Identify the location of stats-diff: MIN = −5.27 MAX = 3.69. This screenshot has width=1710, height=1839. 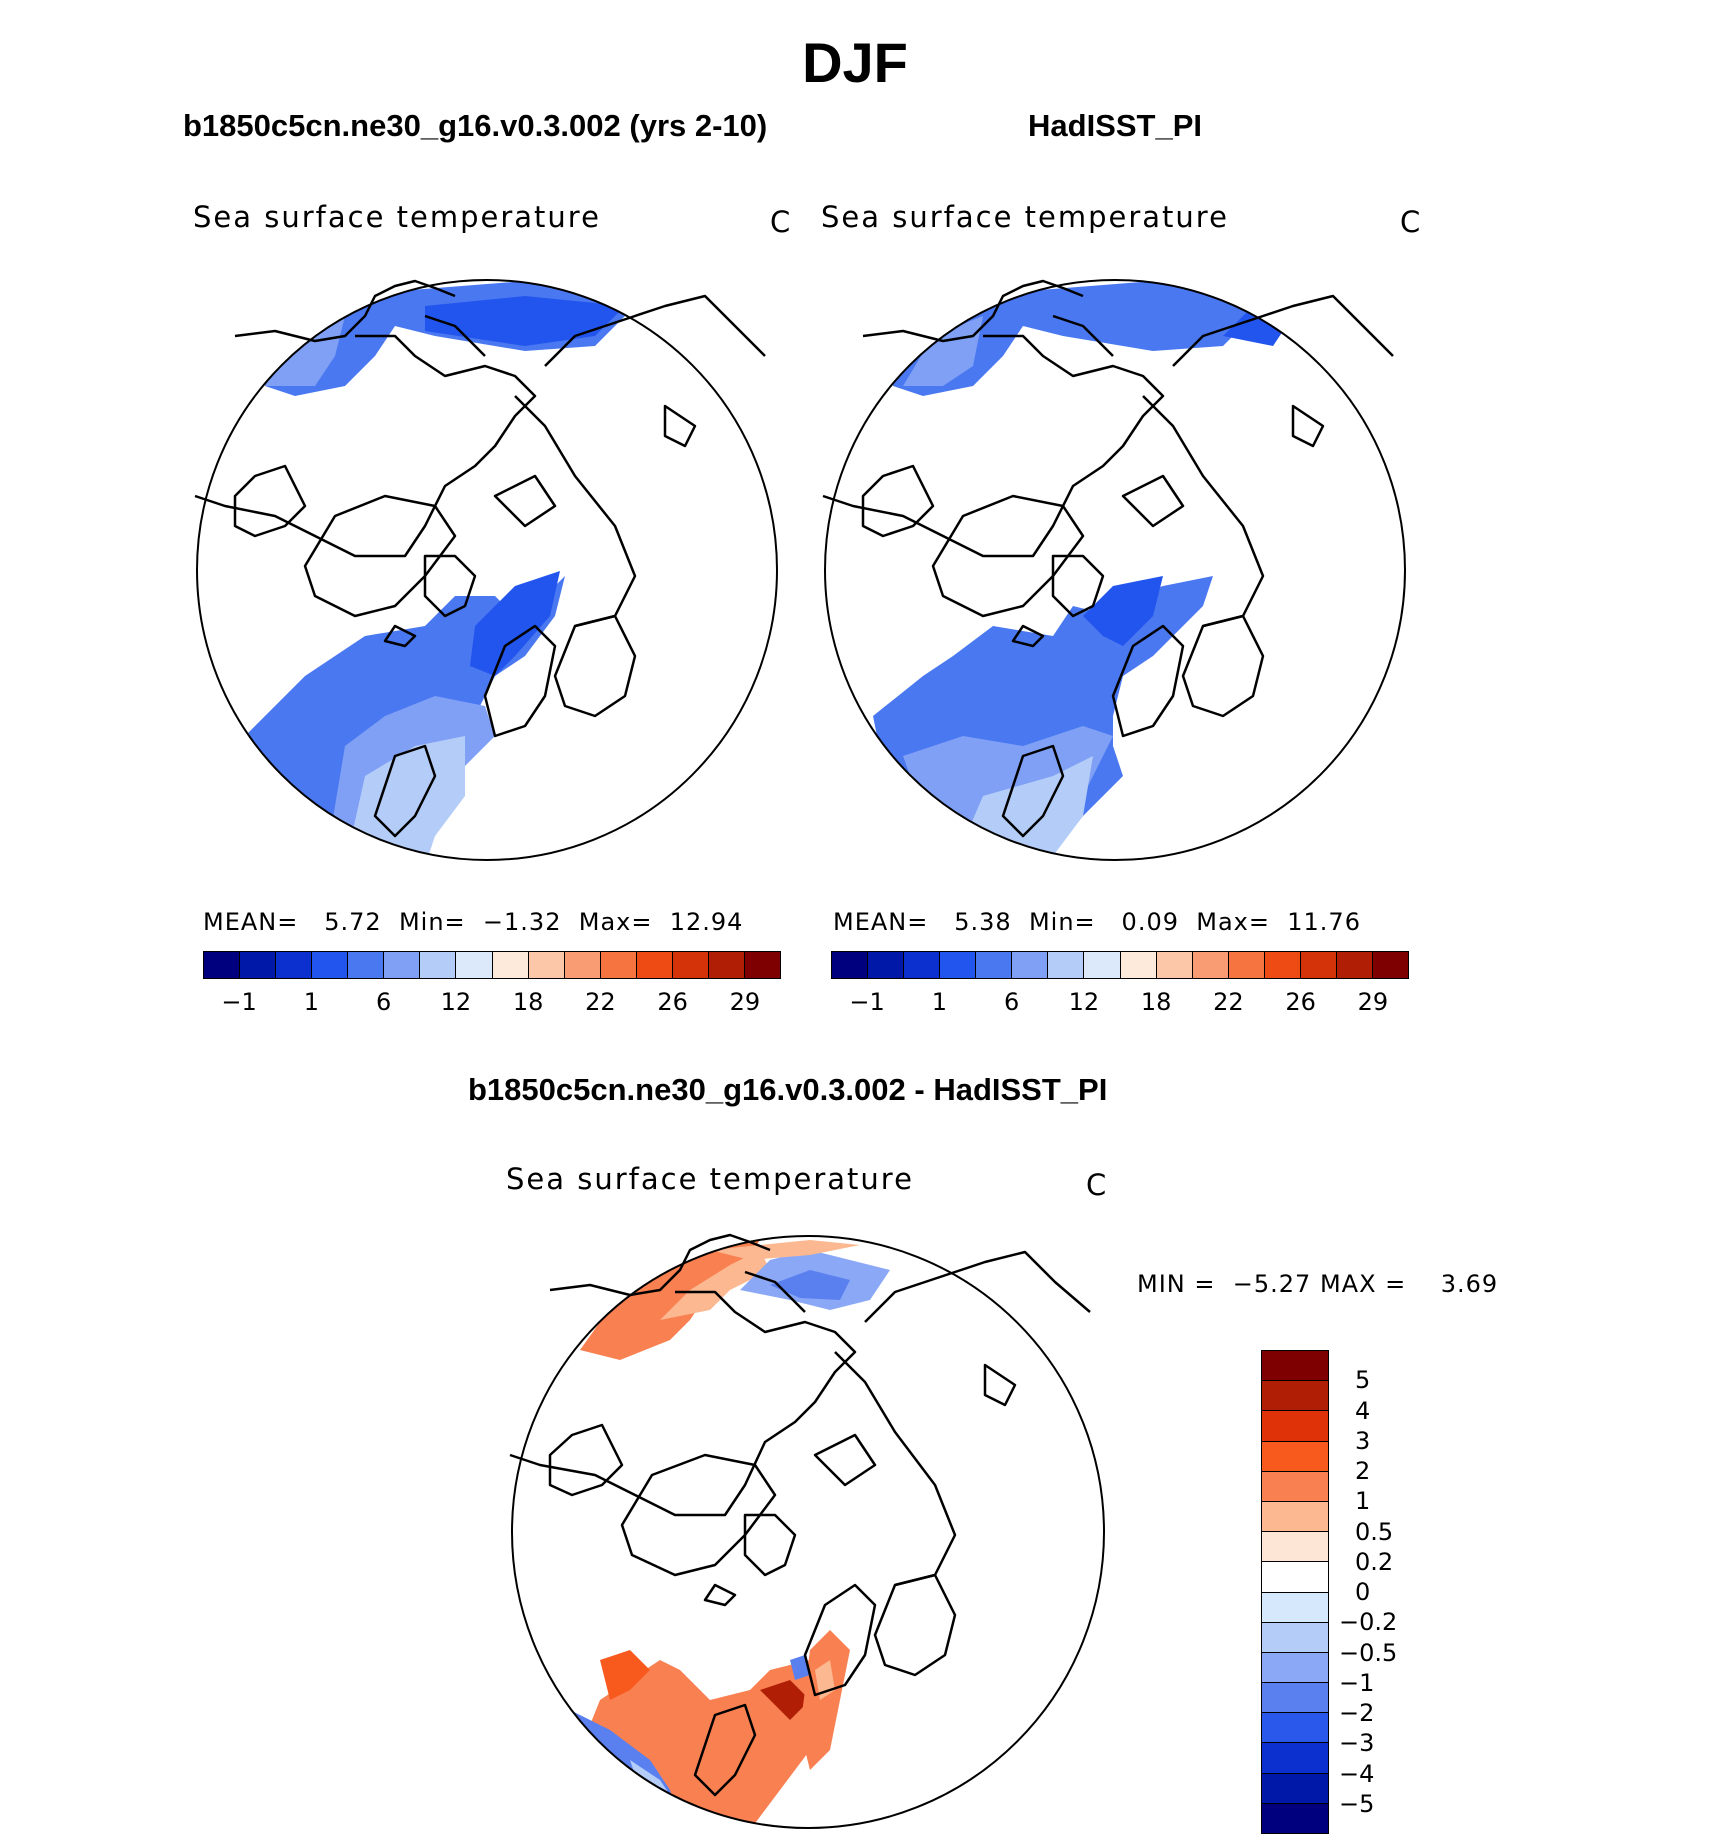
(1317, 1284).